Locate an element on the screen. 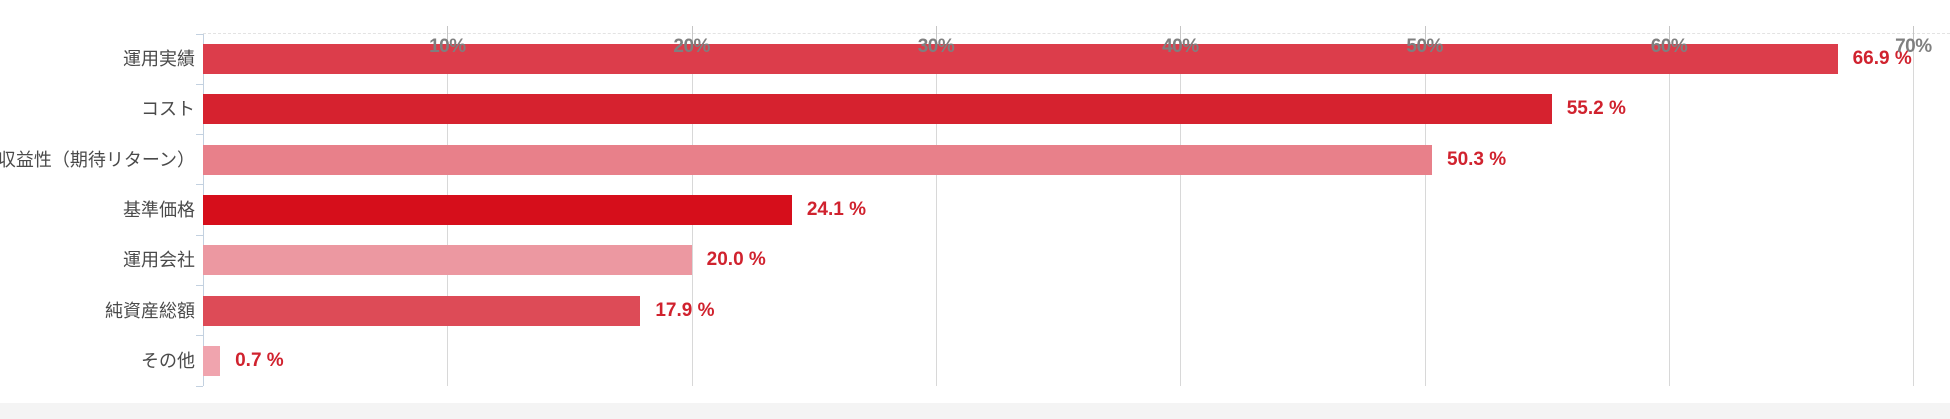  bar-row: 55.2 % is located at coordinates (1076, 109).